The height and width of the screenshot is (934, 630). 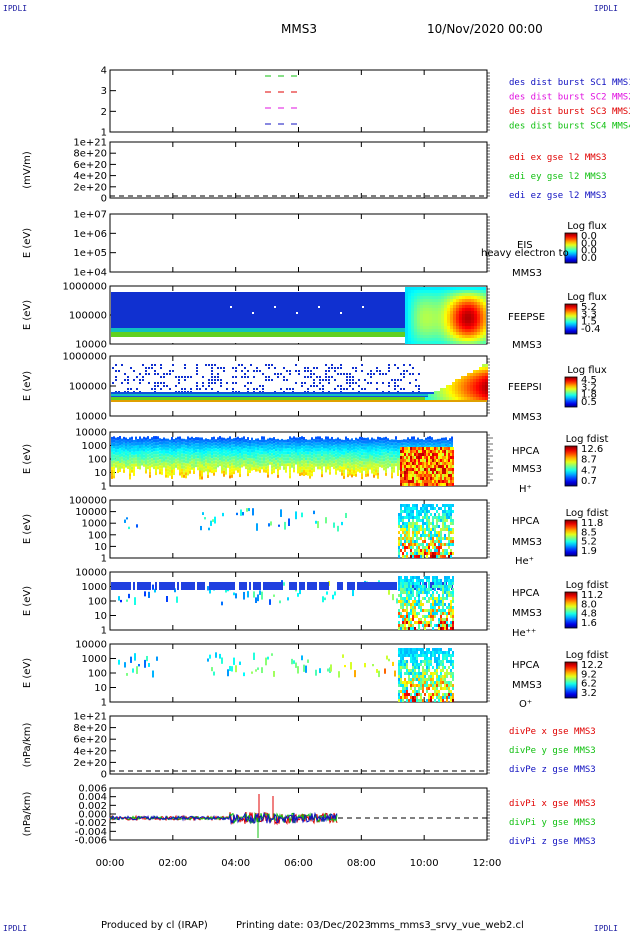 I want to click on p4-cb-title: Log flux, so click(x=587, y=297).